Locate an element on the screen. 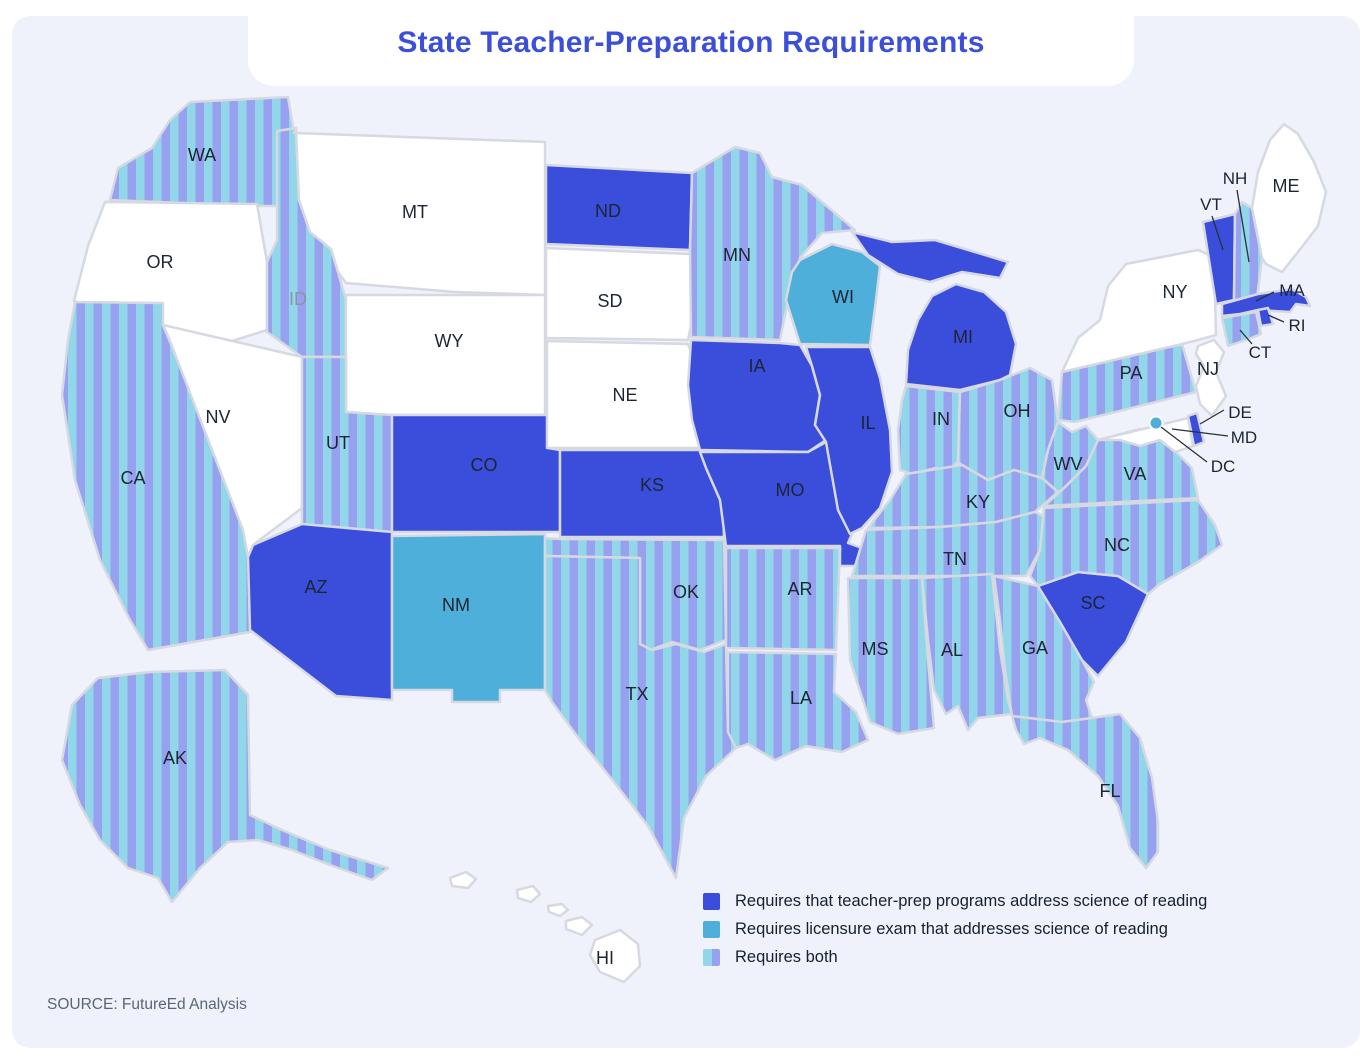 The image size is (1372, 1060). state-AR is located at coordinates (783, 599).